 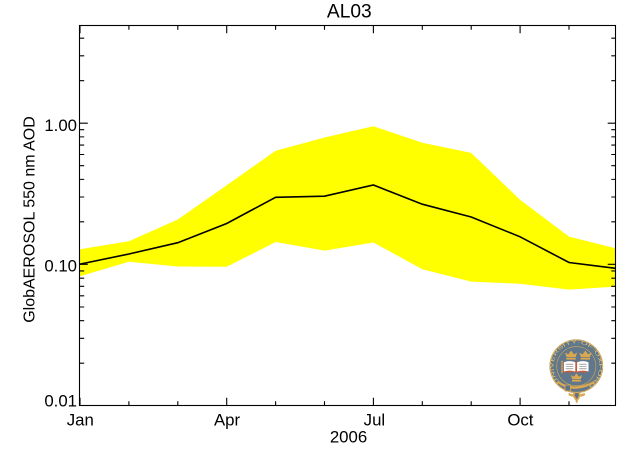 I want to click on svg-text: Oct, so click(x=520, y=420).